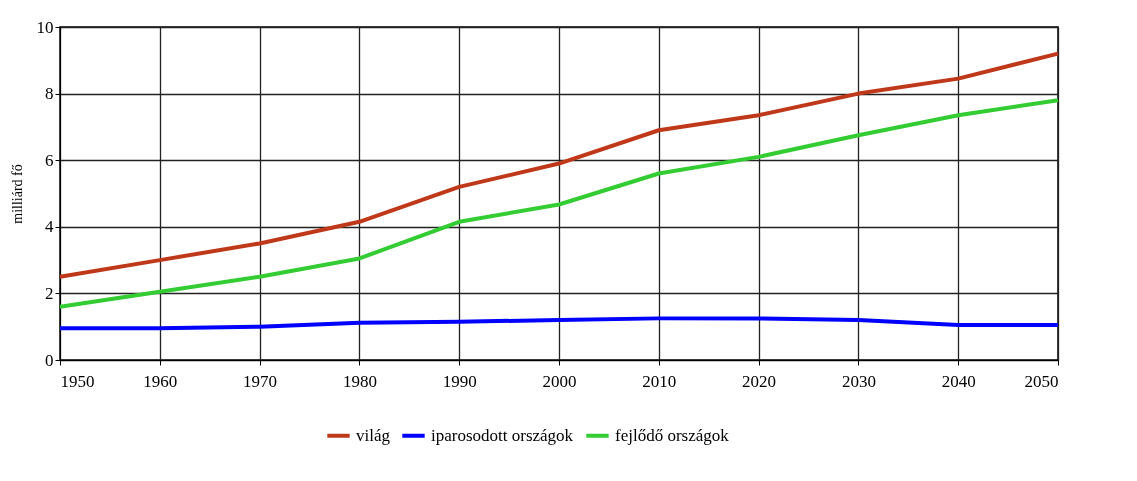  I want to click on x-tick-label: 2010, so click(659, 381).